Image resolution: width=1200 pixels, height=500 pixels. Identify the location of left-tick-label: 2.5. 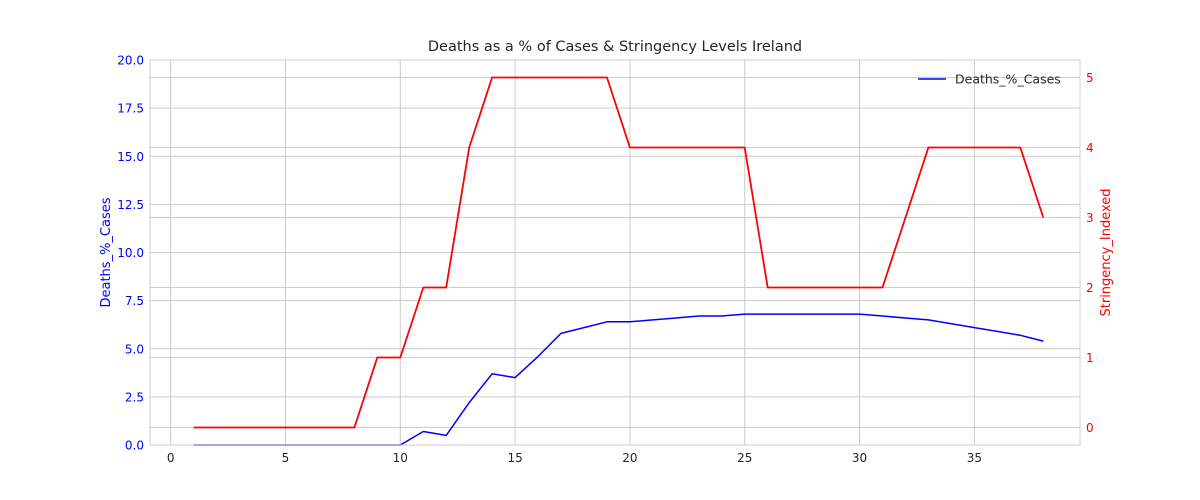
(134, 397).